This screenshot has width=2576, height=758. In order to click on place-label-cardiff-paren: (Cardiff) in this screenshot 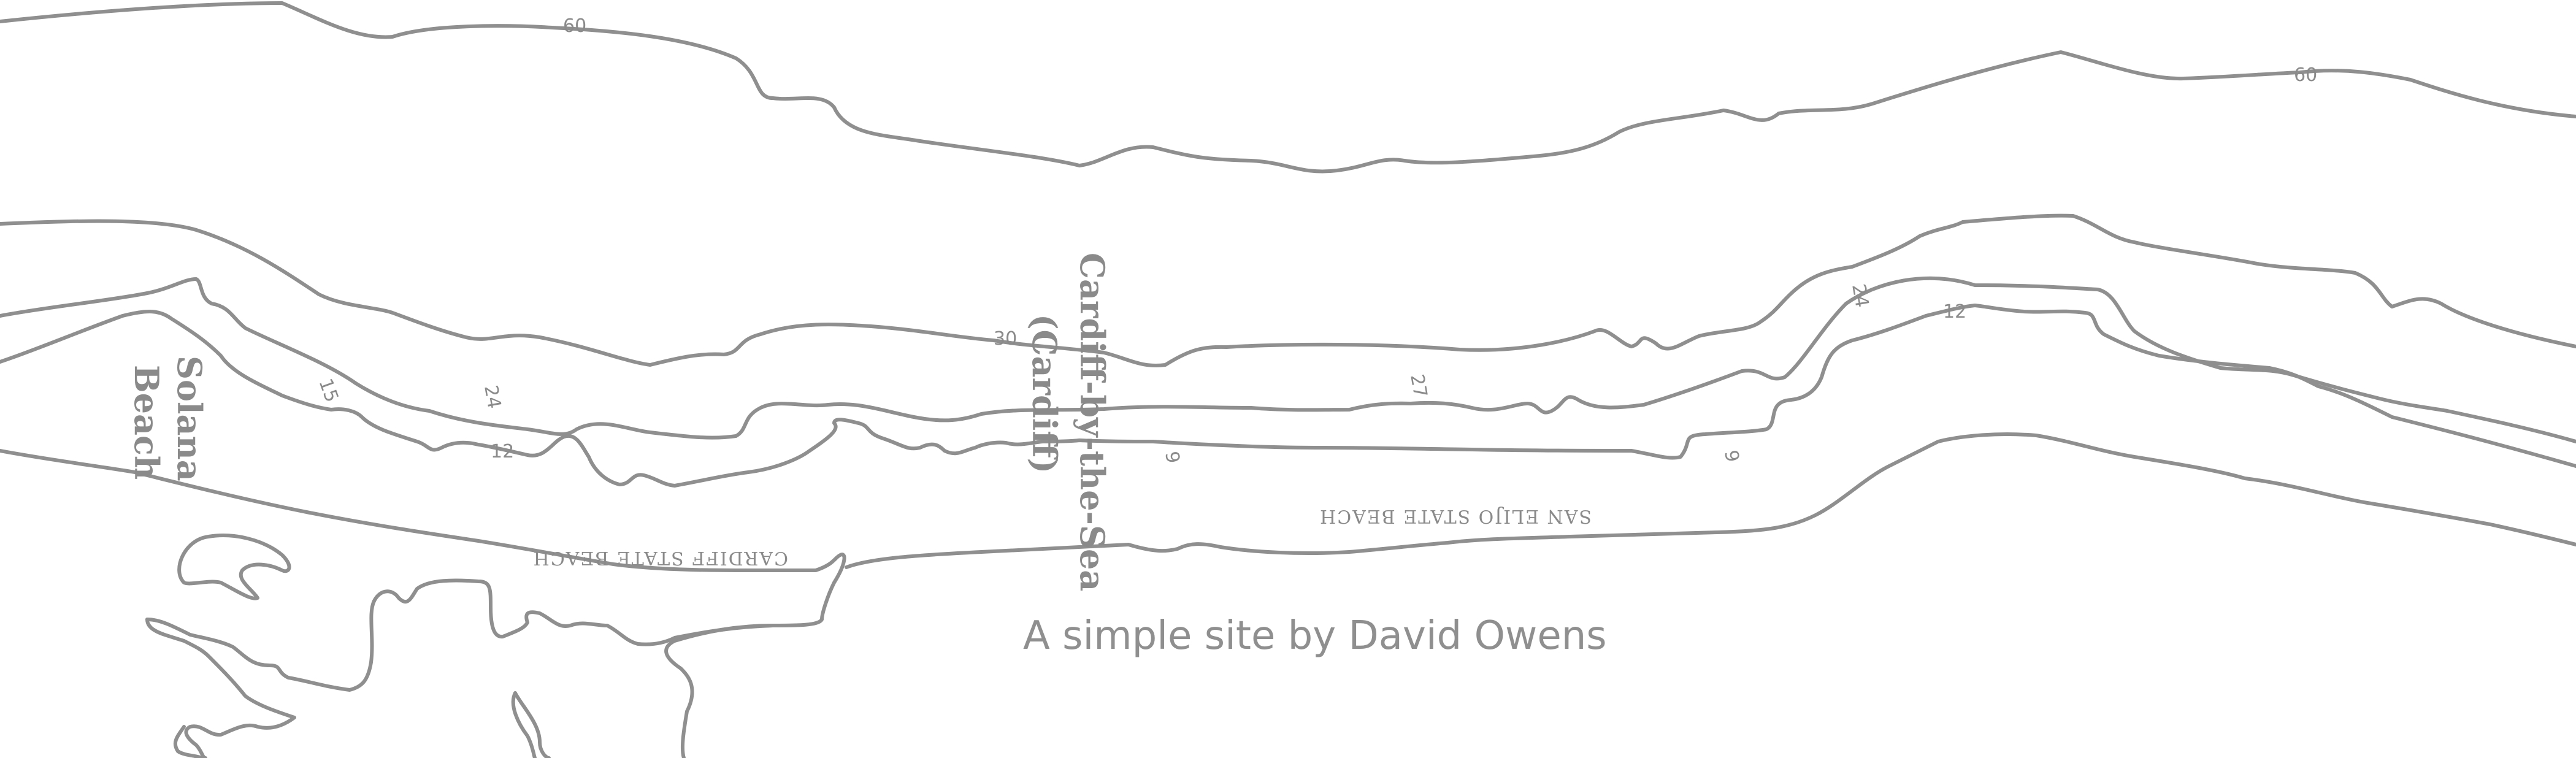, I will do `click(1044, 393)`.